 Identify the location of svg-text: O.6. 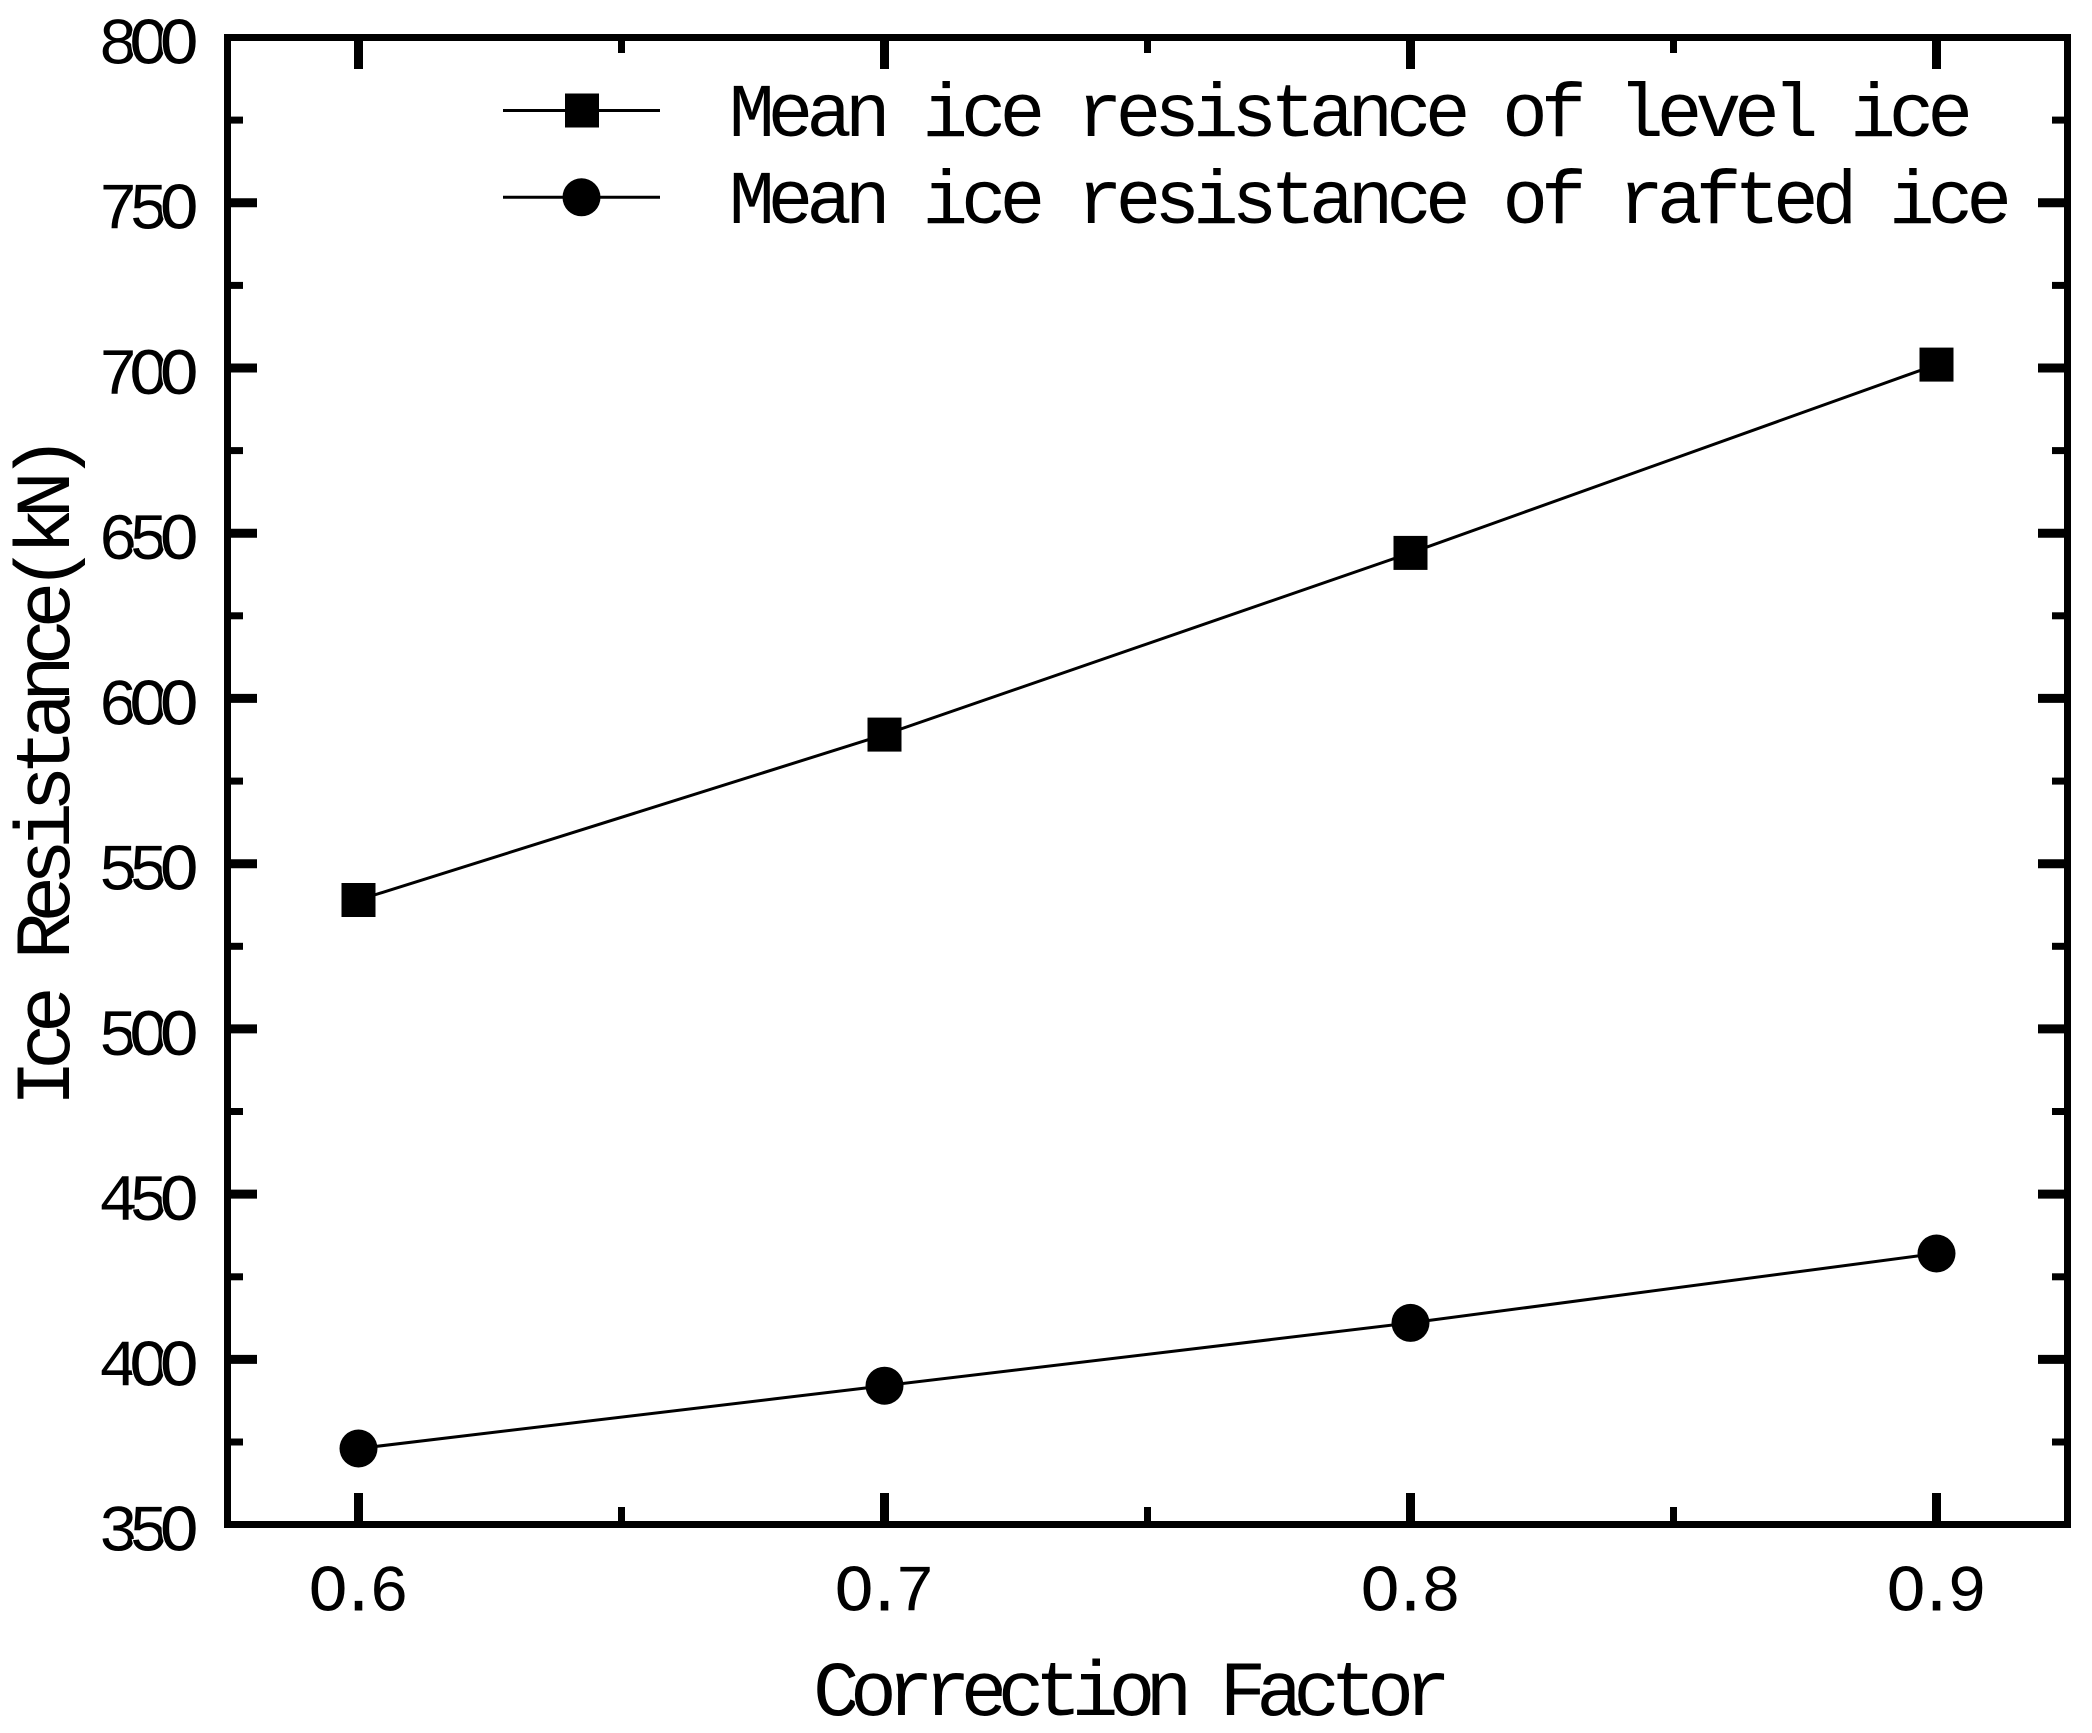
(358, 1593).